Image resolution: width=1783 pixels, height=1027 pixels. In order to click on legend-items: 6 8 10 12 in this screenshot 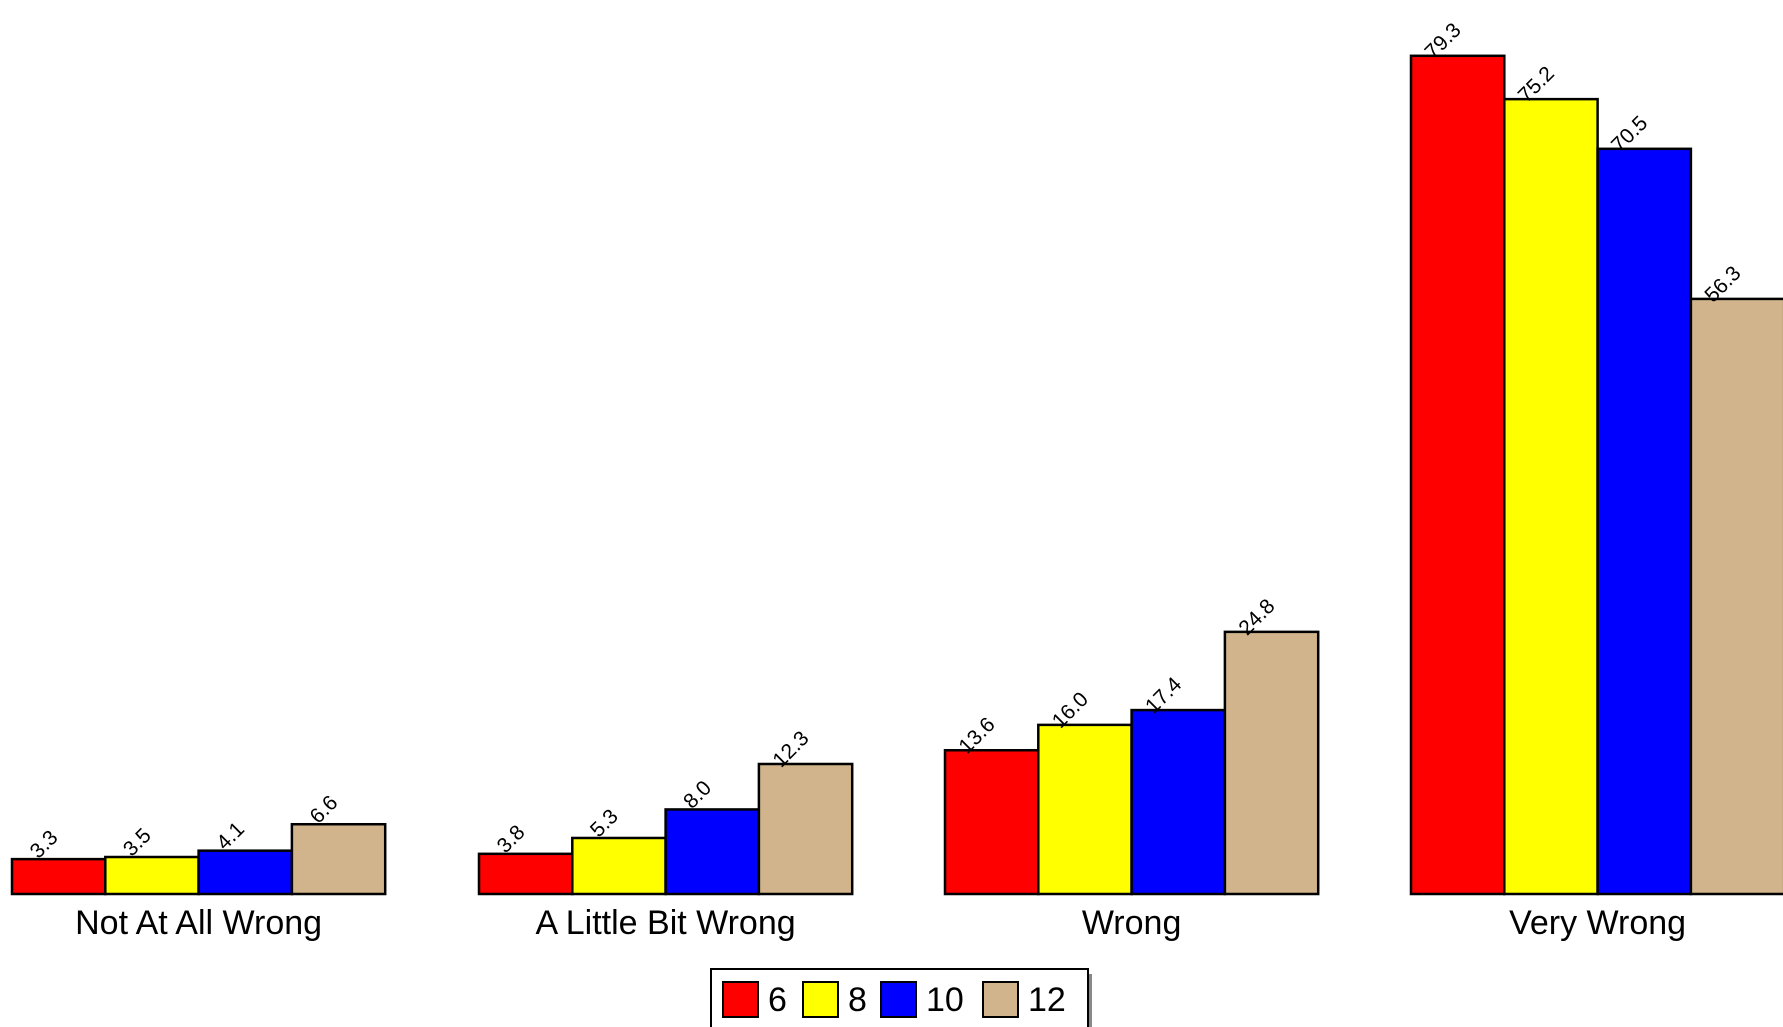, I will do `click(894, 1000)`.